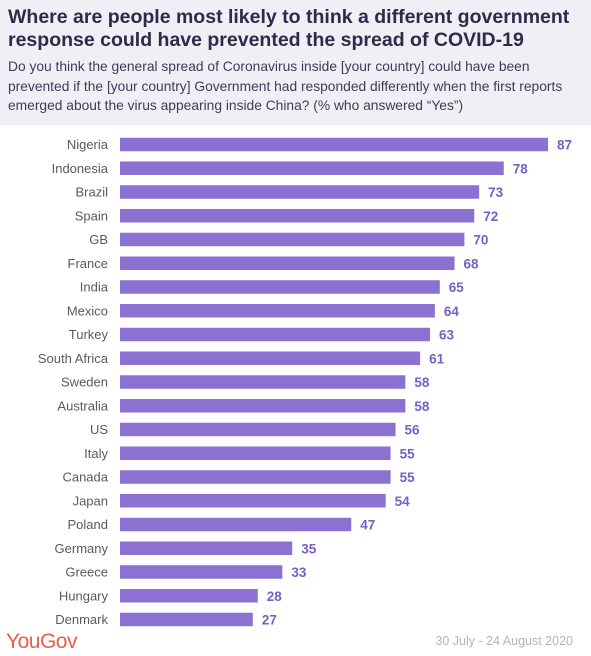 This screenshot has height=656, width=591. What do you see at coordinates (88, 263) in the screenshot?
I see `category-label-france: France` at bounding box center [88, 263].